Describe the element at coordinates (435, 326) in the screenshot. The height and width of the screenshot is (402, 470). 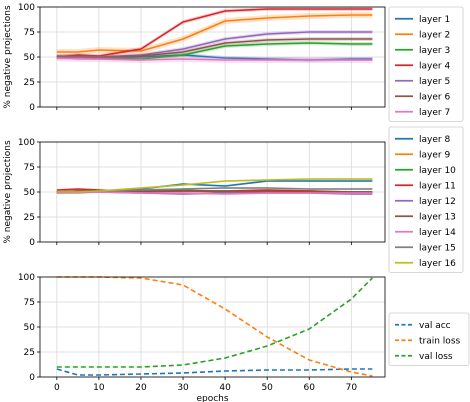
I see `legend-label: val acc` at that location.